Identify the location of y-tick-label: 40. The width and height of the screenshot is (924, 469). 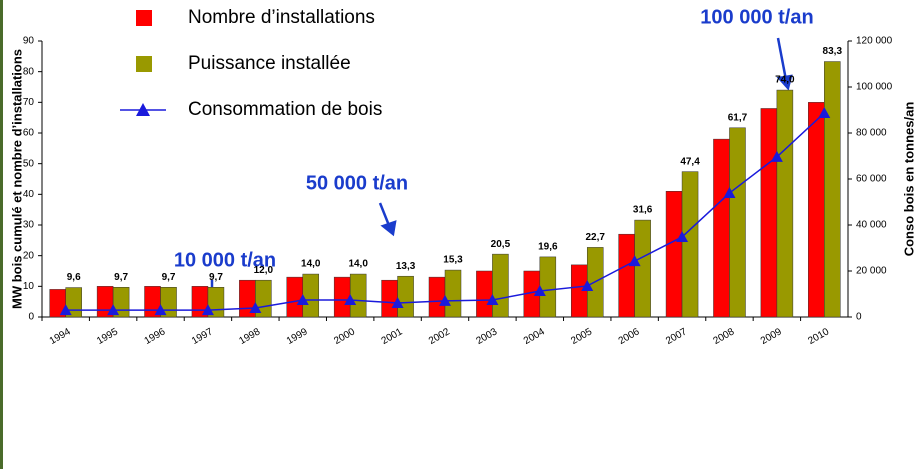
(29, 194).